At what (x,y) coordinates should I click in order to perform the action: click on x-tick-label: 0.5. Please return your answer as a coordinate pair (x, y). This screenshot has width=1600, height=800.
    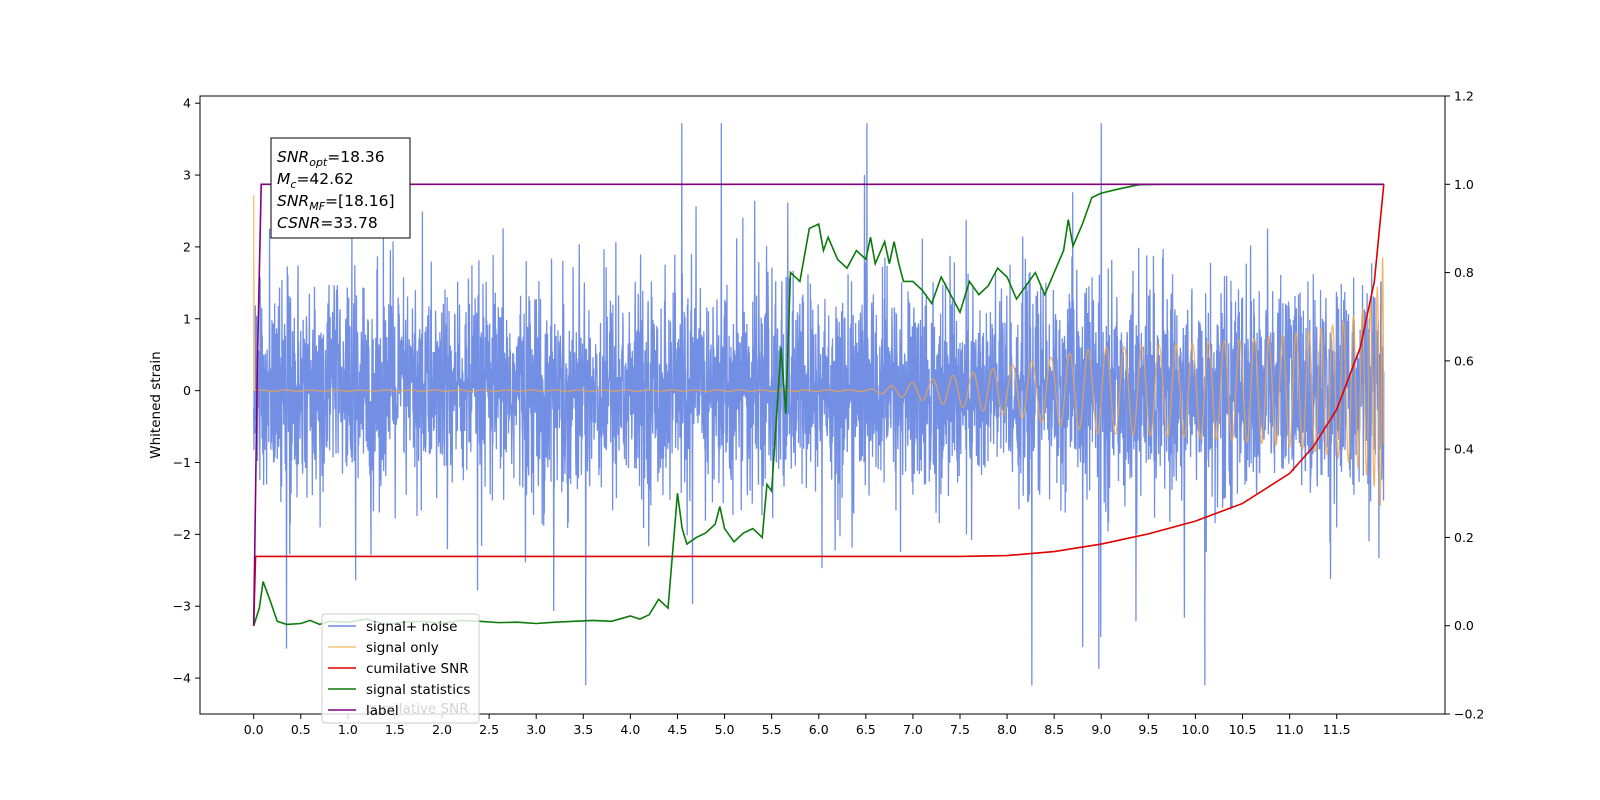
    Looking at the image, I should click on (301, 729).